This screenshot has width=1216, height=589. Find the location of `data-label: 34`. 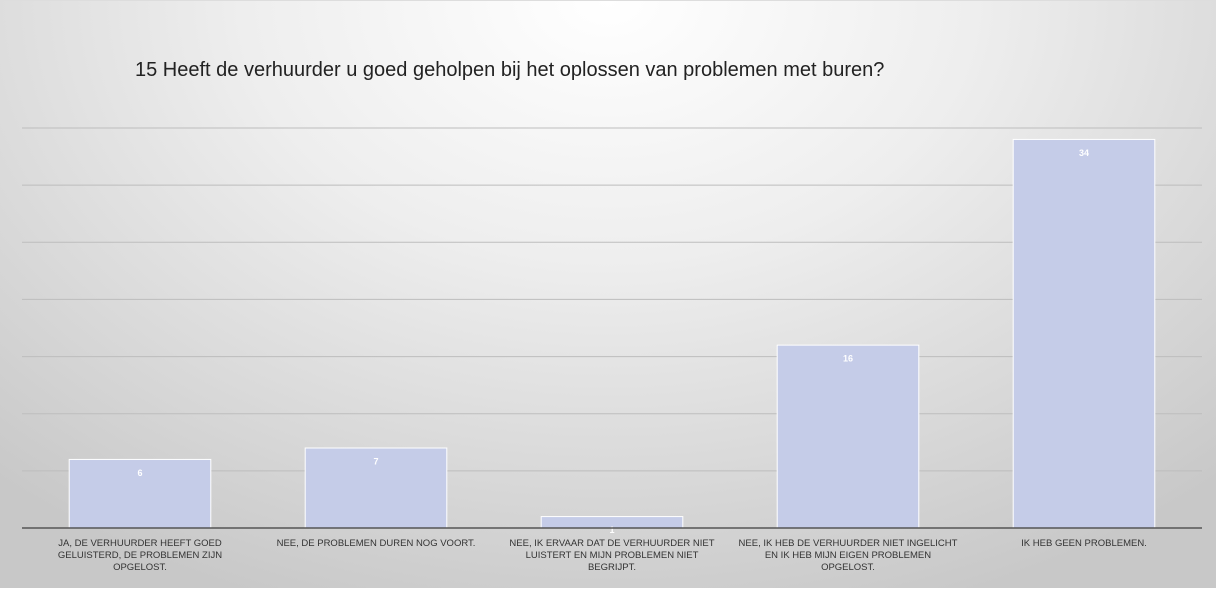

data-label: 34 is located at coordinates (1084, 153).